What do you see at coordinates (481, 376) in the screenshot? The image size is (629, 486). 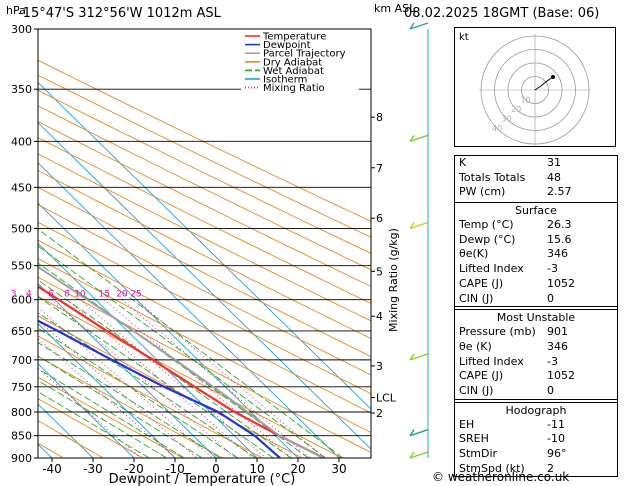 I see `most-unstable-label: CAPE (J)` at bounding box center [481, 376].